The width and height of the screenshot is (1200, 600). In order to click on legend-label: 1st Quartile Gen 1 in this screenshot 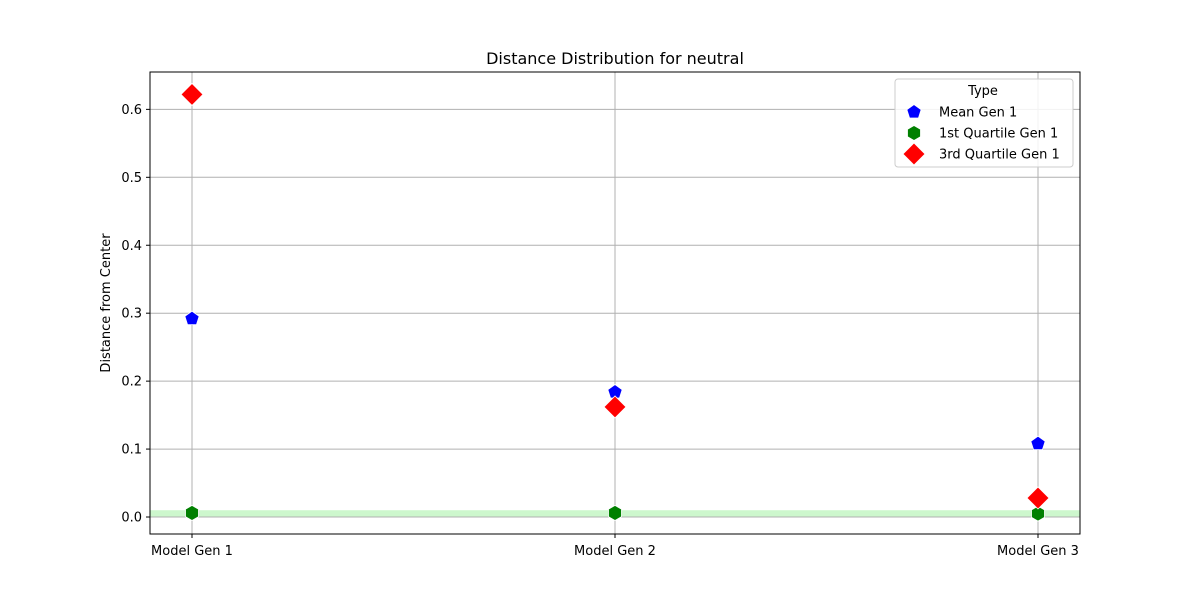, I will do `click(998, 134)`.